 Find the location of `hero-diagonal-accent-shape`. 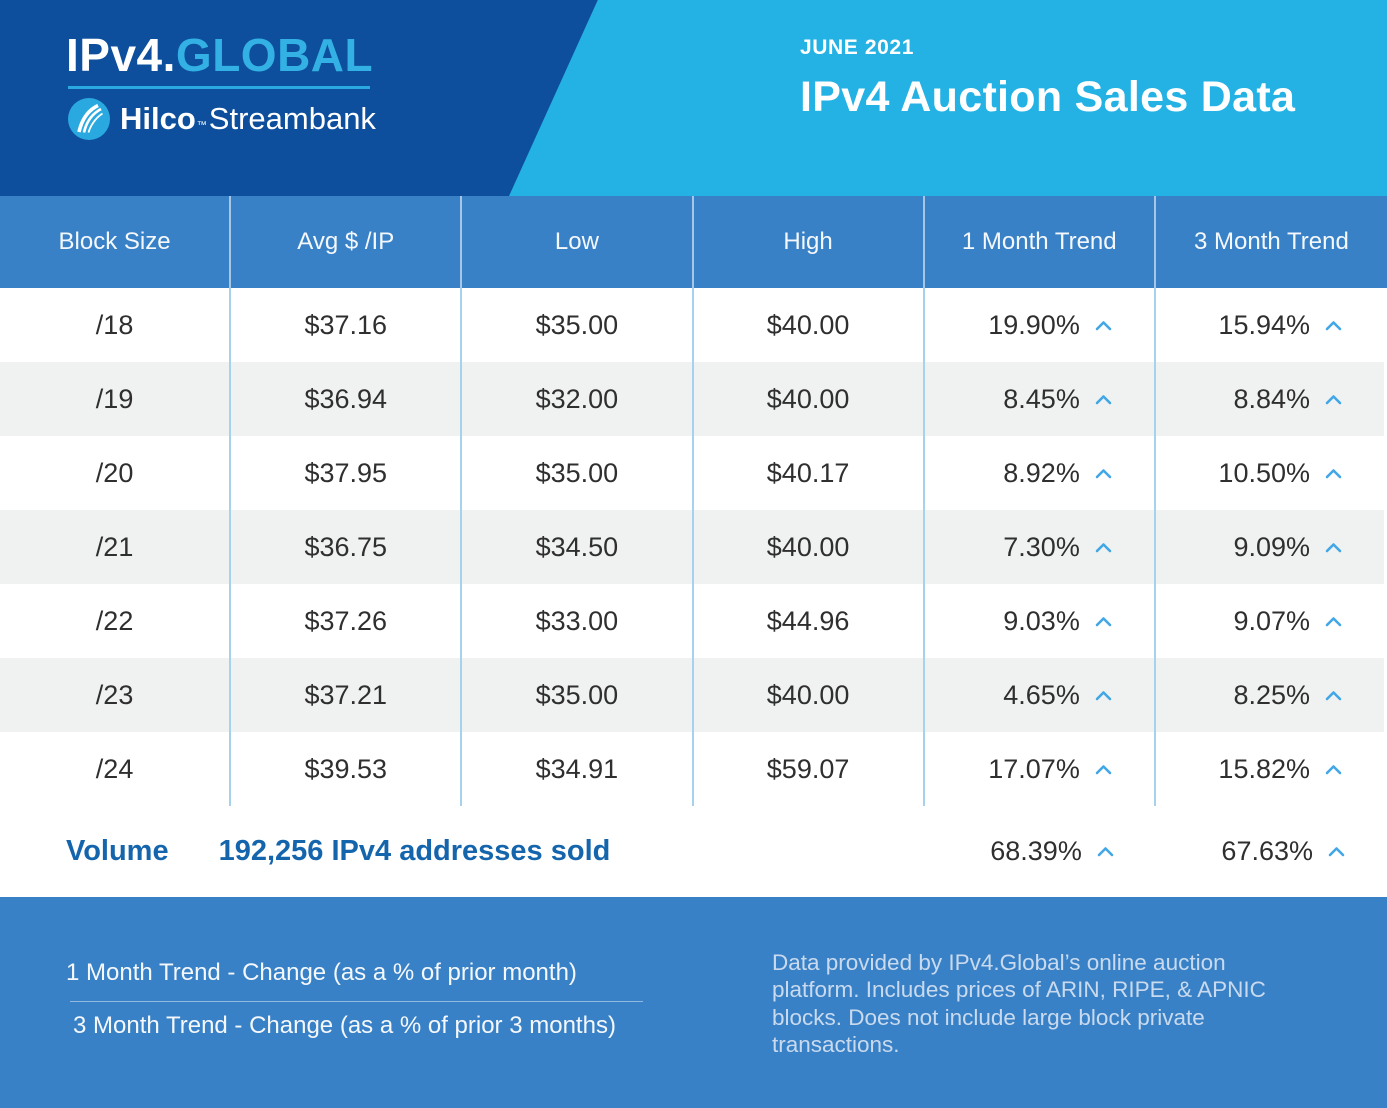

hero-diagonal-accent-shape is located at coordinates (948, 98).